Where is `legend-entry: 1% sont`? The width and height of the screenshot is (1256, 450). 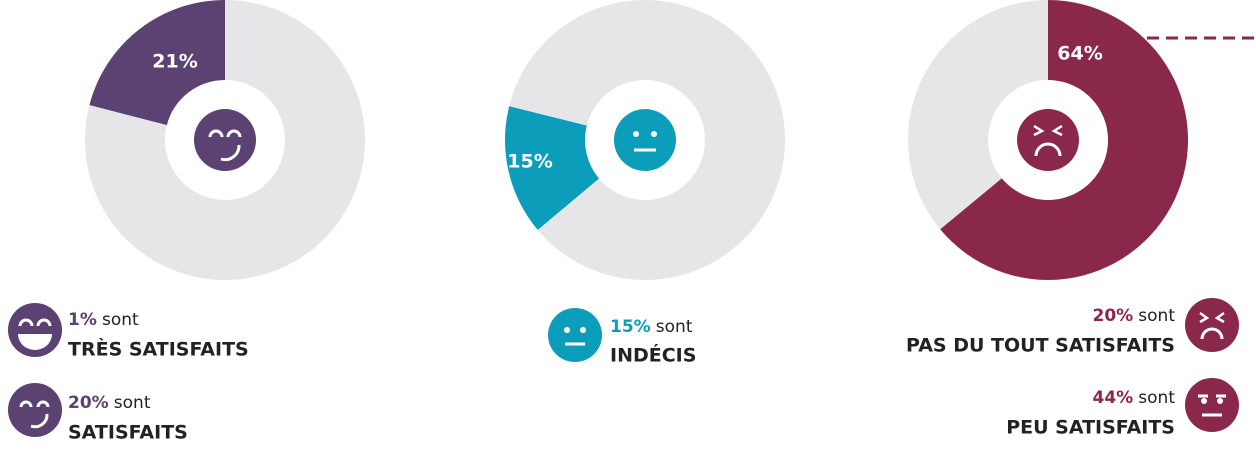 legend-entry: 1% sont is located at coordinates (103, 320).